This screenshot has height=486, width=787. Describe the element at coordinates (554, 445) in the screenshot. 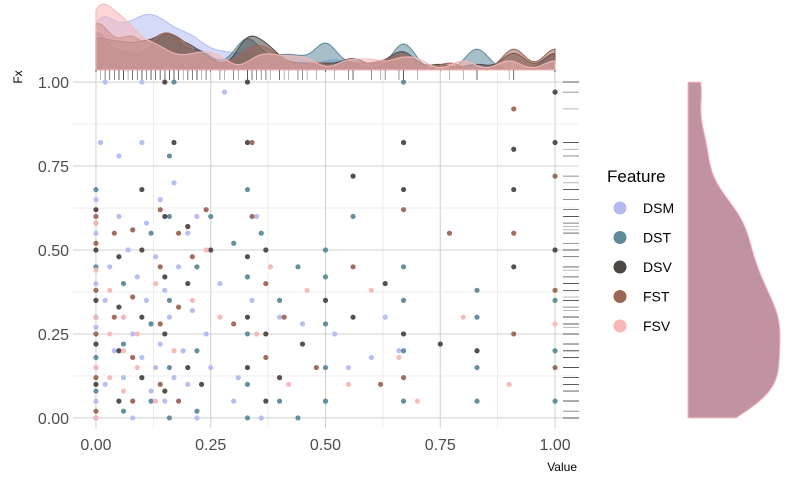

I see `x-tick-label: 1.00` at that location.